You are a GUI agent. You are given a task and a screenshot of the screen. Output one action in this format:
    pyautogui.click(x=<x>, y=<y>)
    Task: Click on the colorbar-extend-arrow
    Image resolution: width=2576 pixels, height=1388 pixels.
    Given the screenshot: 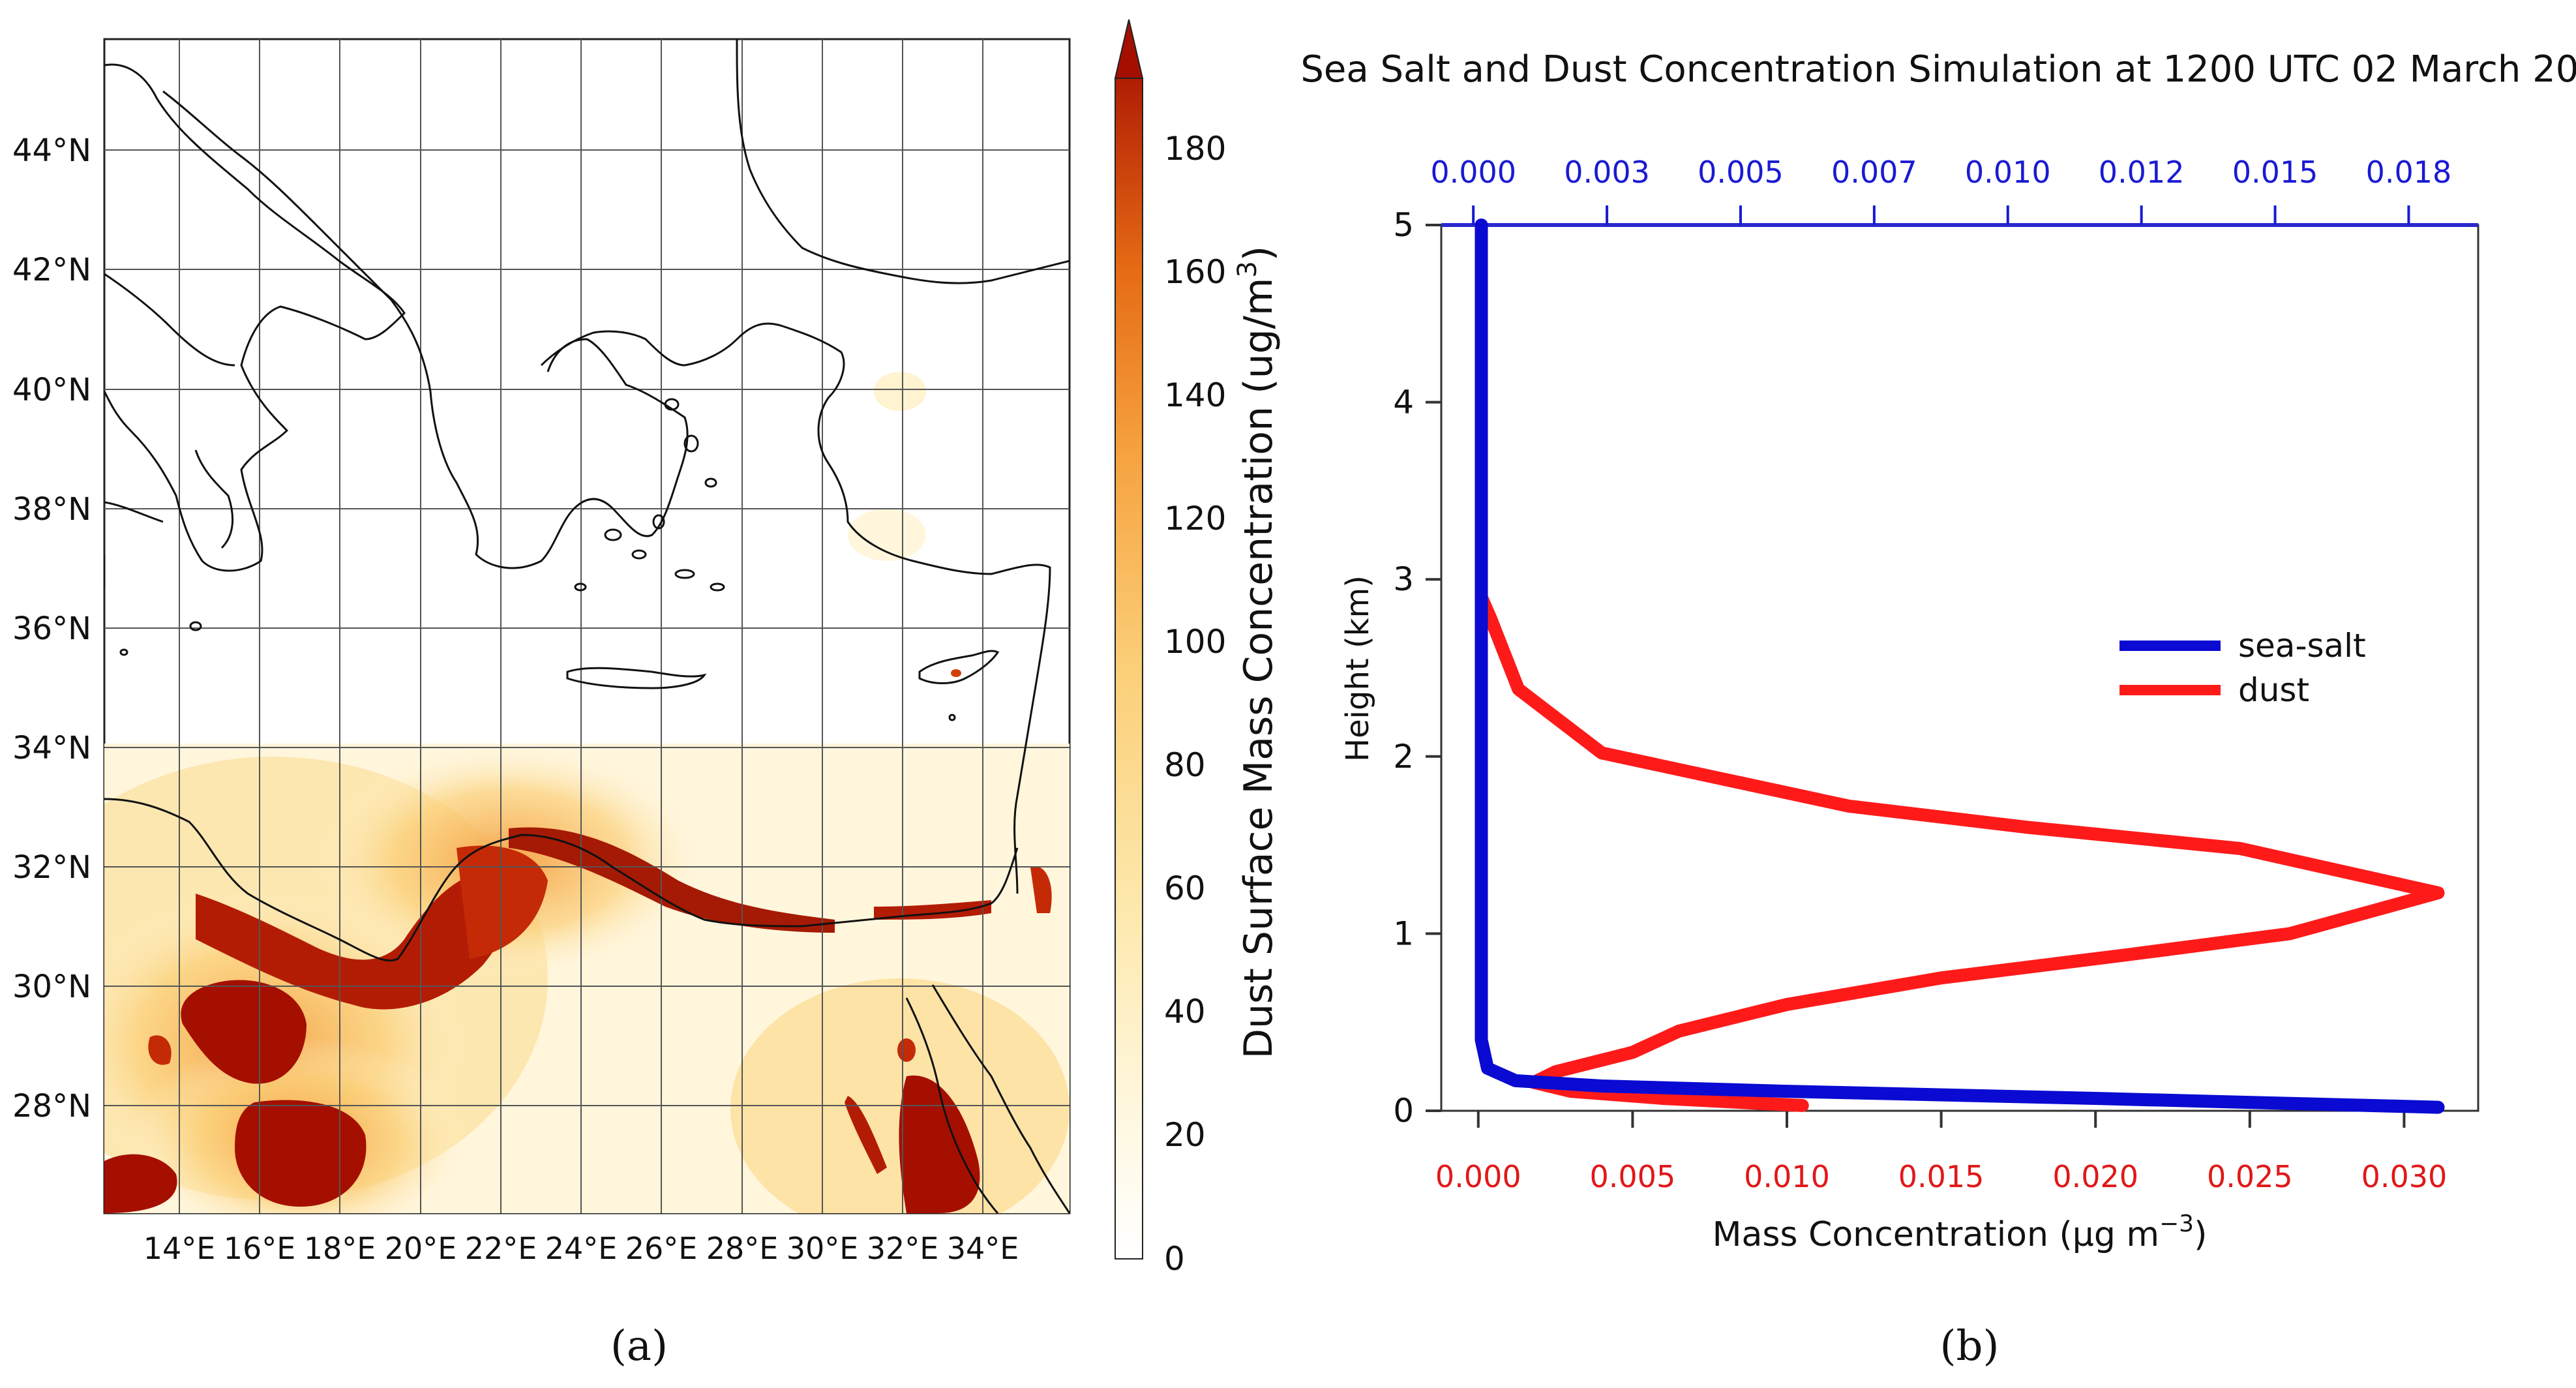 What is the action you would take?
    pyautogui.click(x=1129, y=49)
    